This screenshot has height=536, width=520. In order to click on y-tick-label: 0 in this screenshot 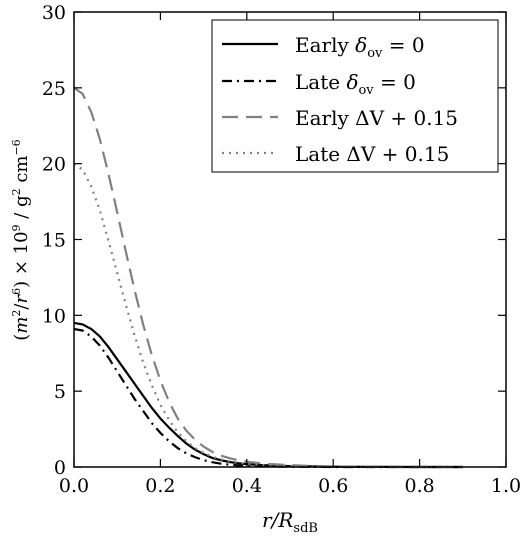, I will do `click(60, 468)`.